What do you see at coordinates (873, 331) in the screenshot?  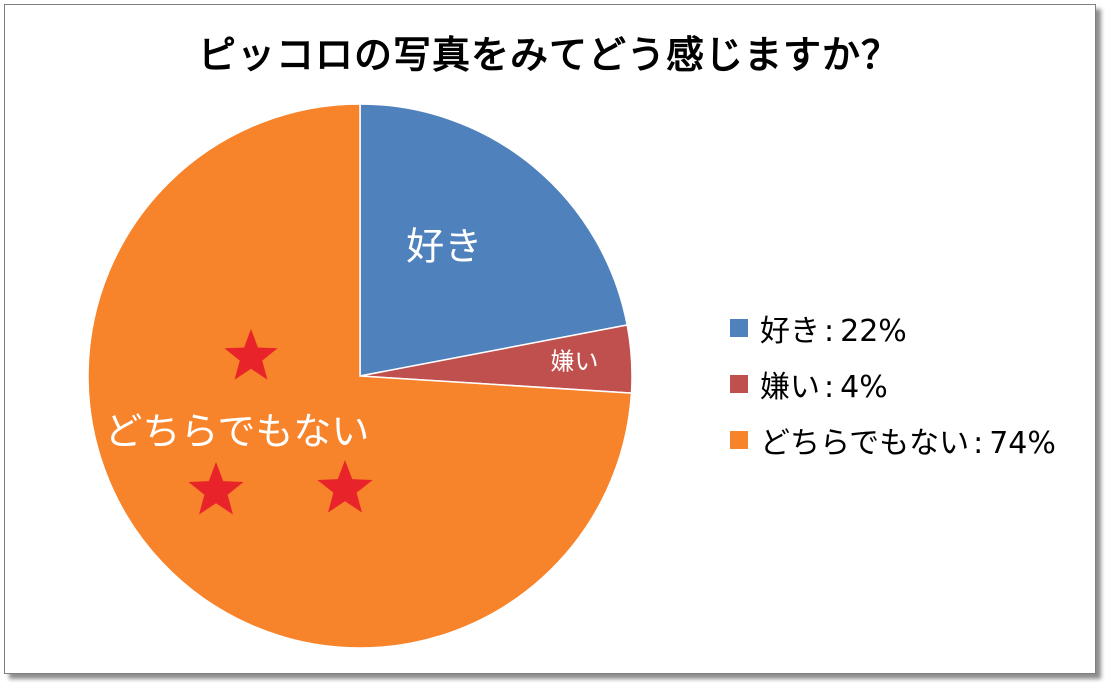 I see `legend-percent-like: 22%` at bounding box center [873, 331].